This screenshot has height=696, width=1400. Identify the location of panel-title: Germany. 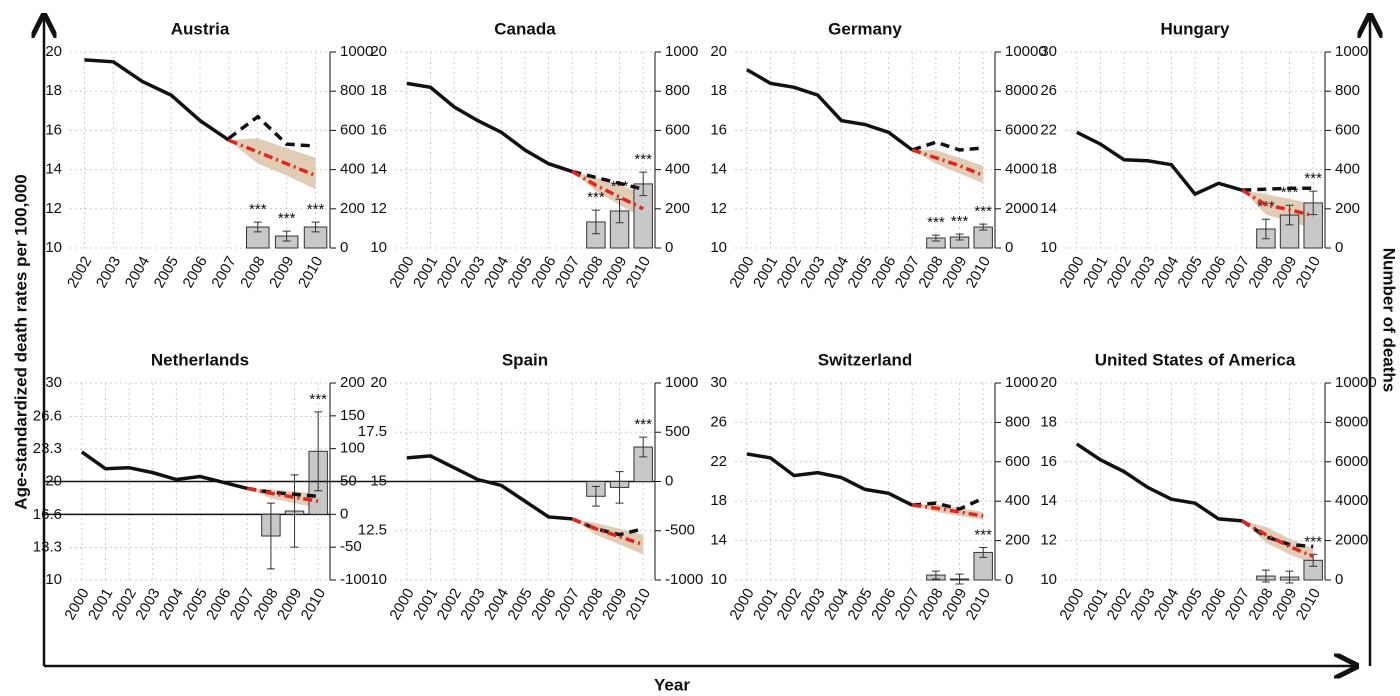
(865, 28).